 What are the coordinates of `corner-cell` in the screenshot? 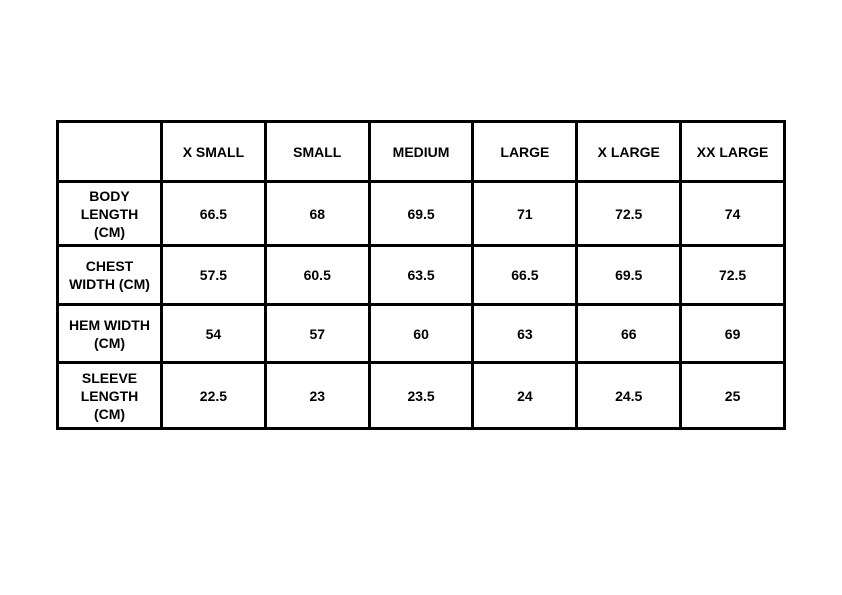 It's located at (109, 151).